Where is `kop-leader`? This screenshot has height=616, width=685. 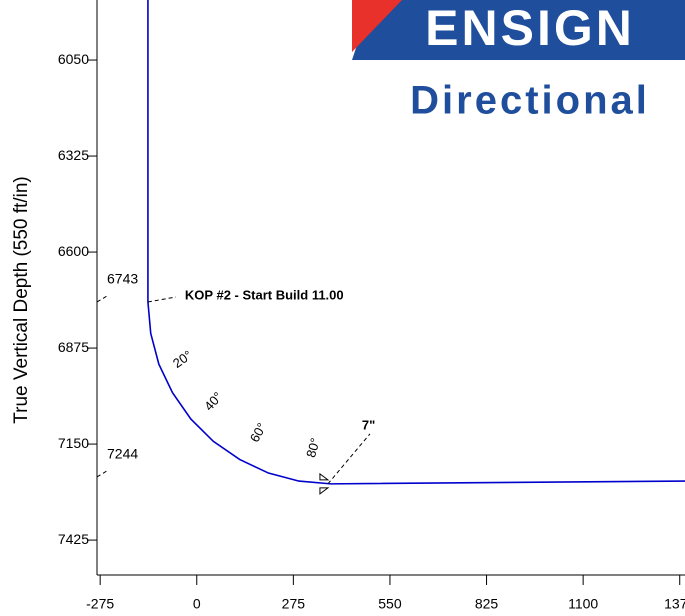 kop-leader is located at coordinates (162, 299).